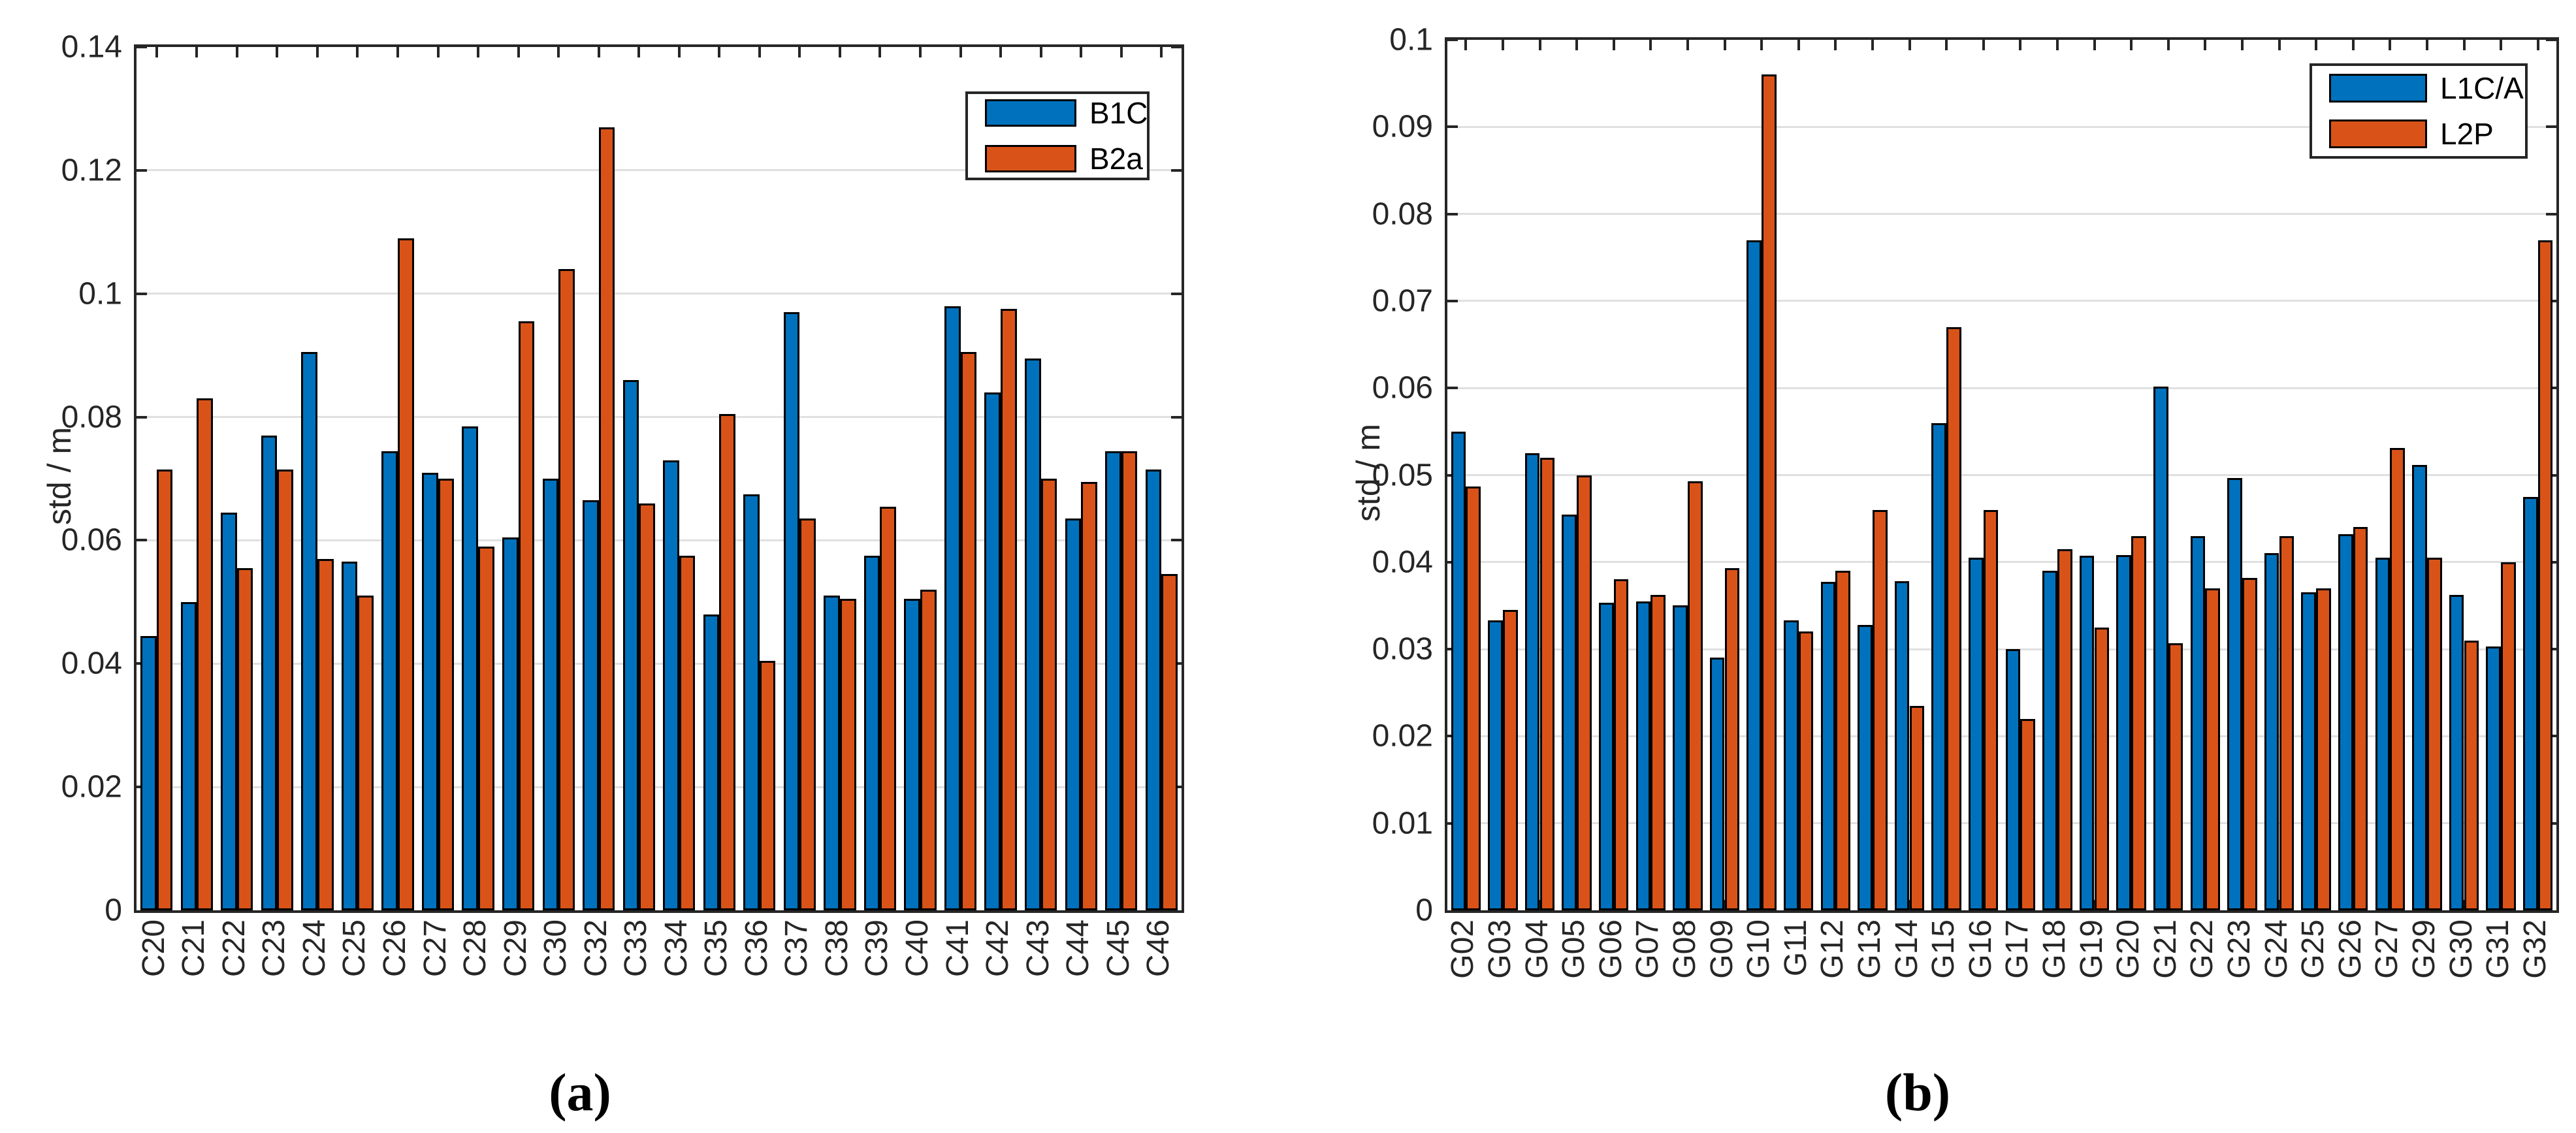 The image size is (2576, 1133). Describe the element at coordinates (580, 1092) in the screenshot. I see `caption-a: (a)` at that location.